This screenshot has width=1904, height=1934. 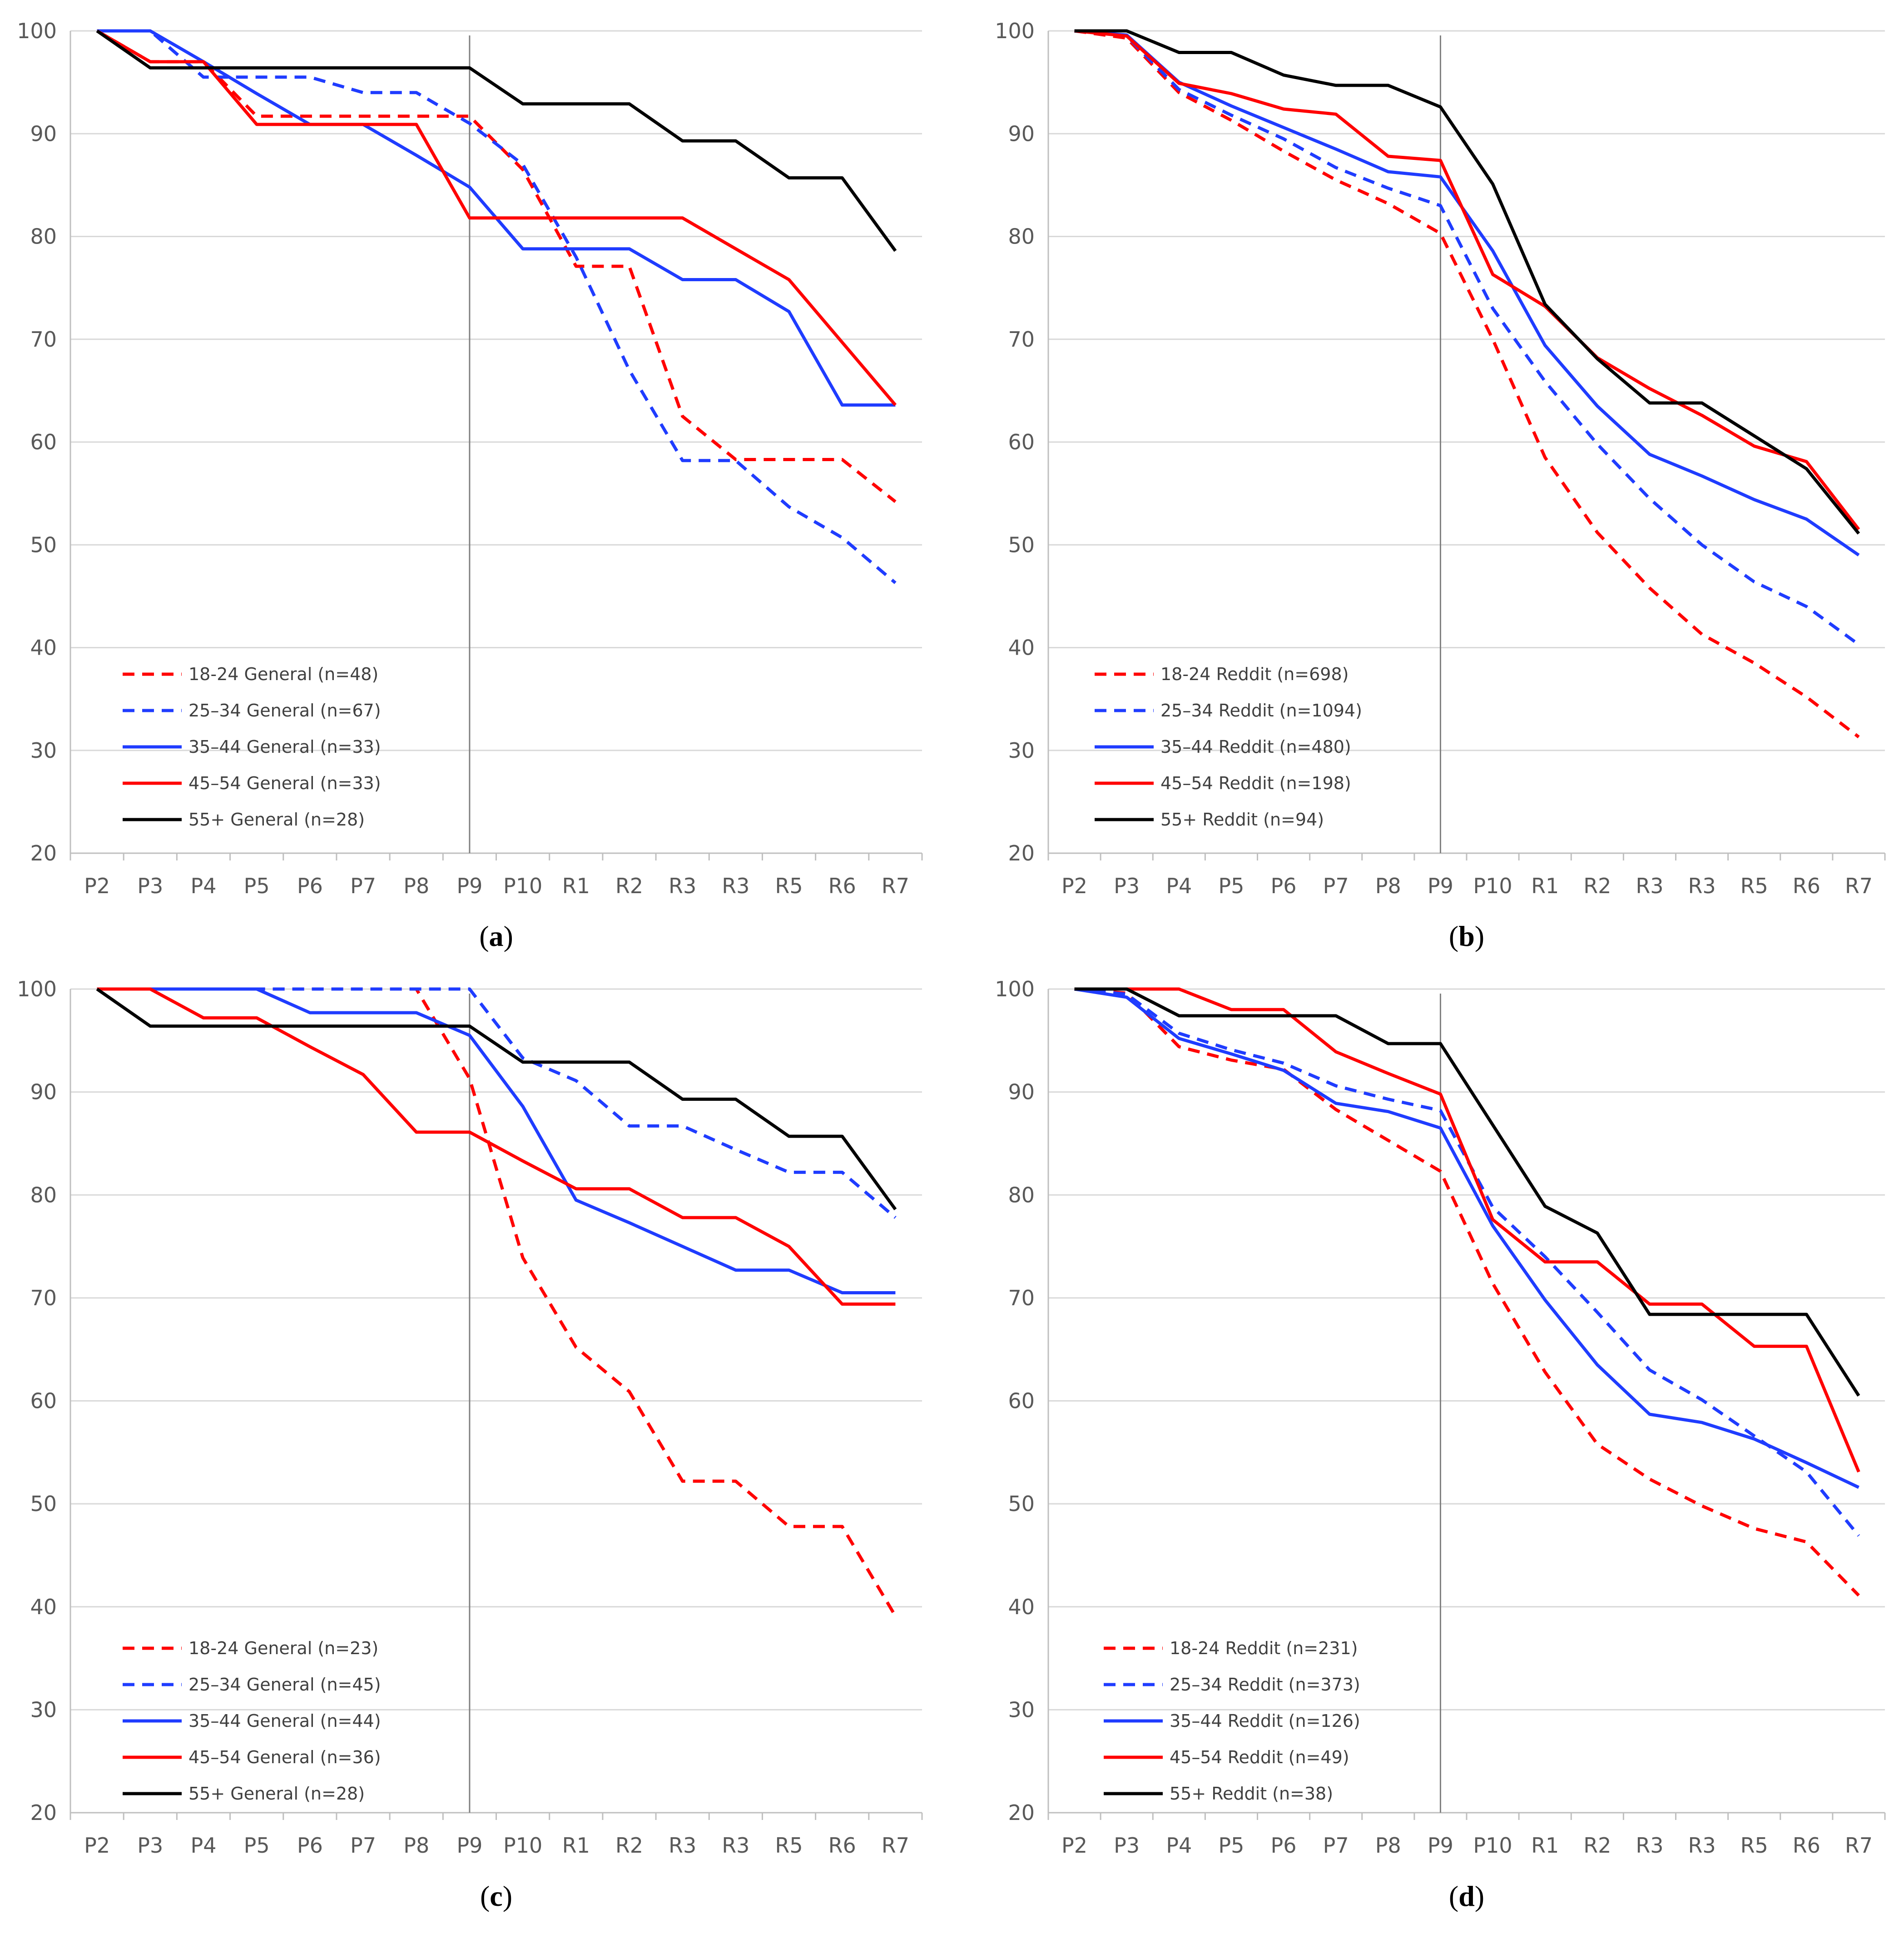 I want to click on legend-label: 18-24 General (n=48), so click(x=283, y=674).